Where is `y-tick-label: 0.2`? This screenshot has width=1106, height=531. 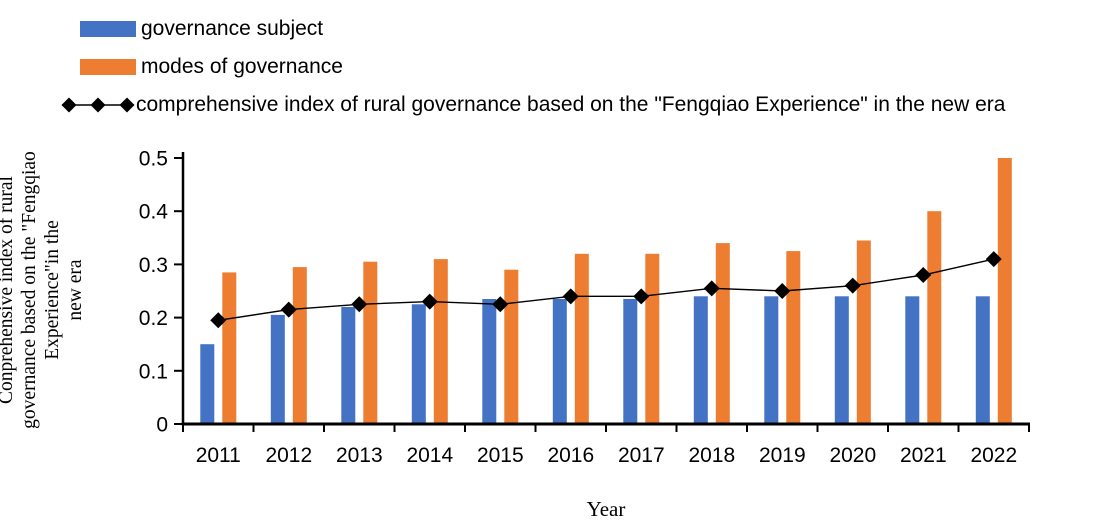 y-tick-label: 0.2 is located at coordinates (153, 318).